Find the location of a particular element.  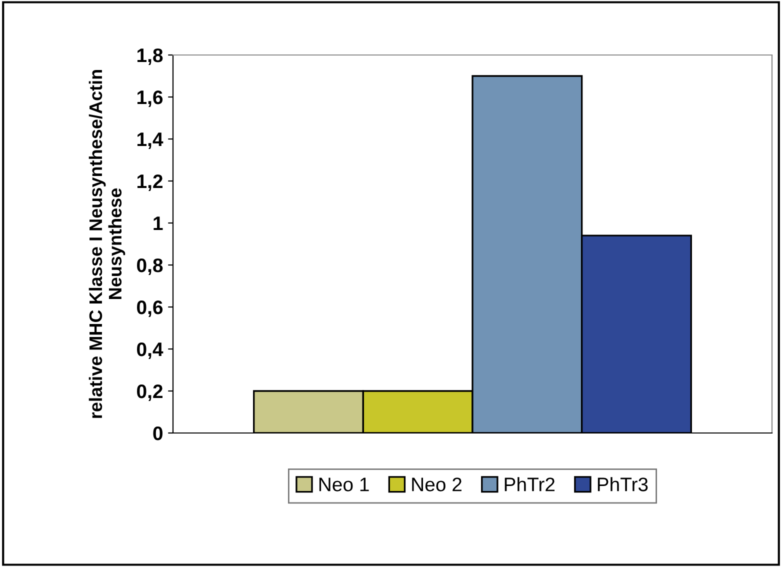

y-tick-label: 1,6 is located at coordinates (150, 99).